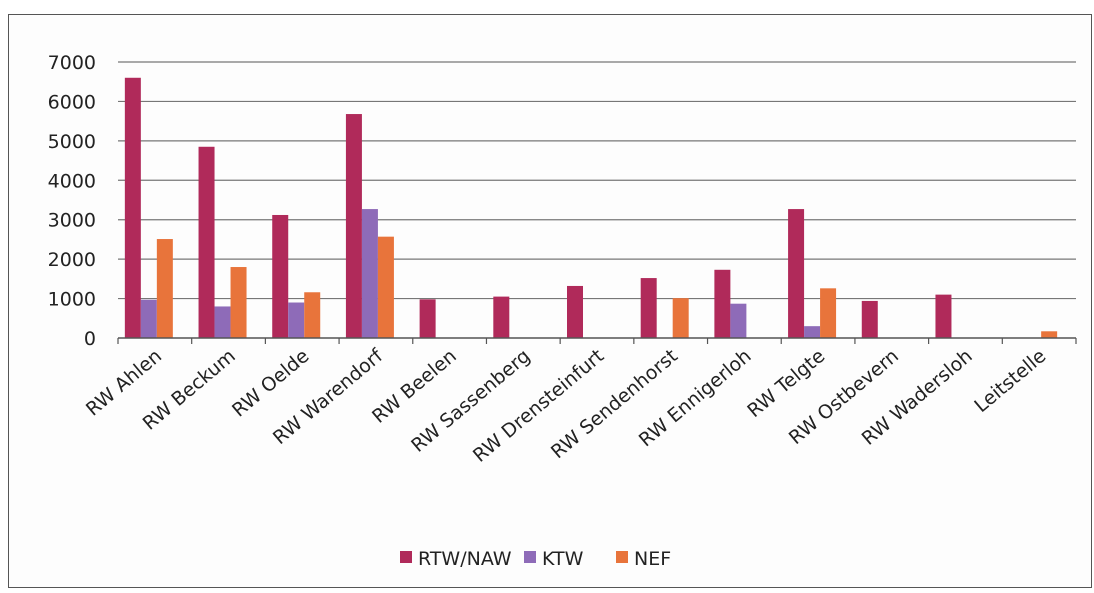 This screenshot has height=593, width=1094. What do you see at coordinates (72, 300) in the screenshot?
I see `y-tick-label: 1000` at bounding box center [72, 300].